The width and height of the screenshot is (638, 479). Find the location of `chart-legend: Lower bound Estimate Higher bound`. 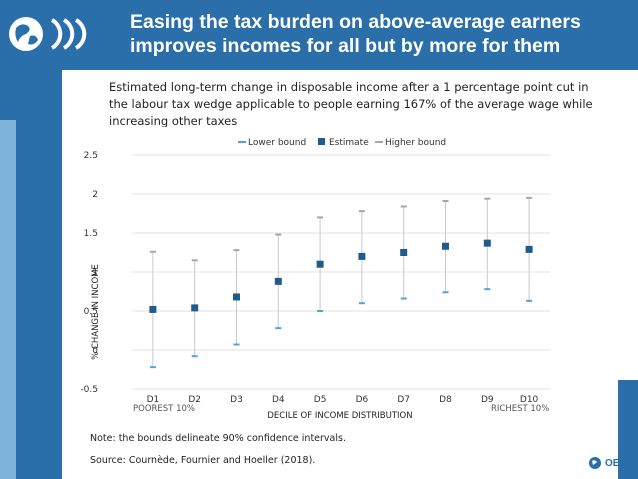

chart-legend: Lower bound Estimate Higher bound is located at coordinates (342, 143).